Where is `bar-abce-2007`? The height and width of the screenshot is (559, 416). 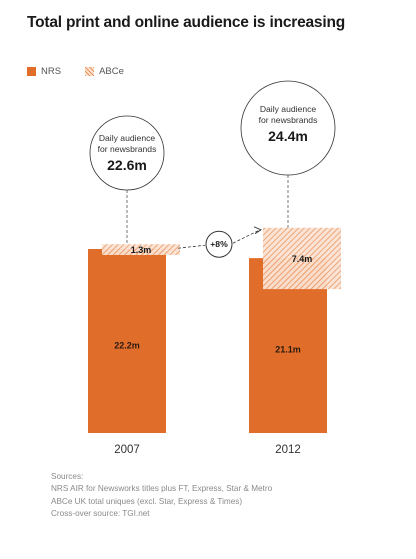 bar-abce-2007 is located at coordinates (141, 249).